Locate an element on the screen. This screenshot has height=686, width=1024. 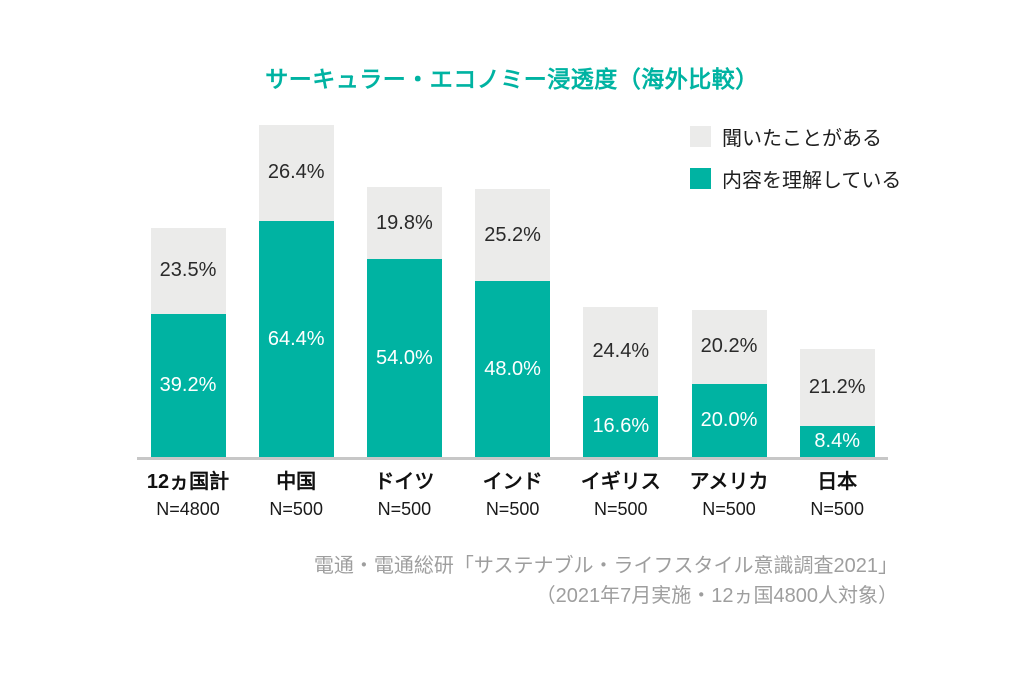
category-name: インド is located at coordinates (512, 482).